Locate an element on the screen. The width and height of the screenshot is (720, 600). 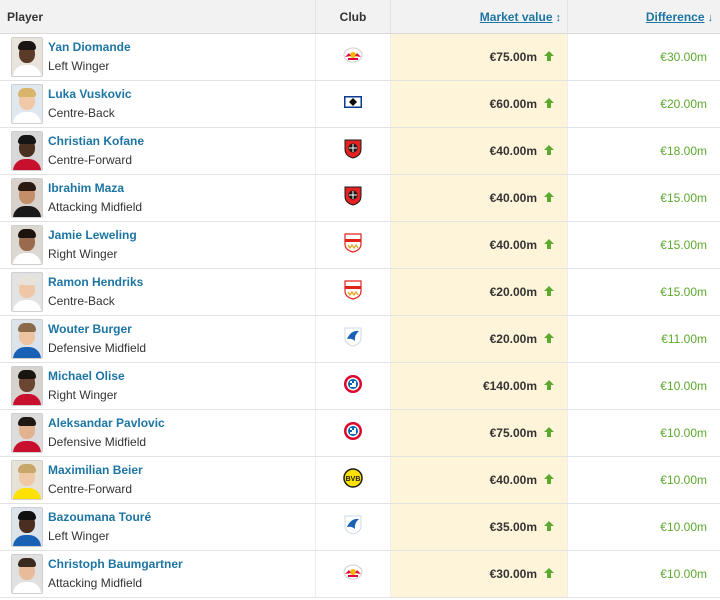
player-cell: Ramon Hendriks Centre-Back is located at coordinates (158, 292).